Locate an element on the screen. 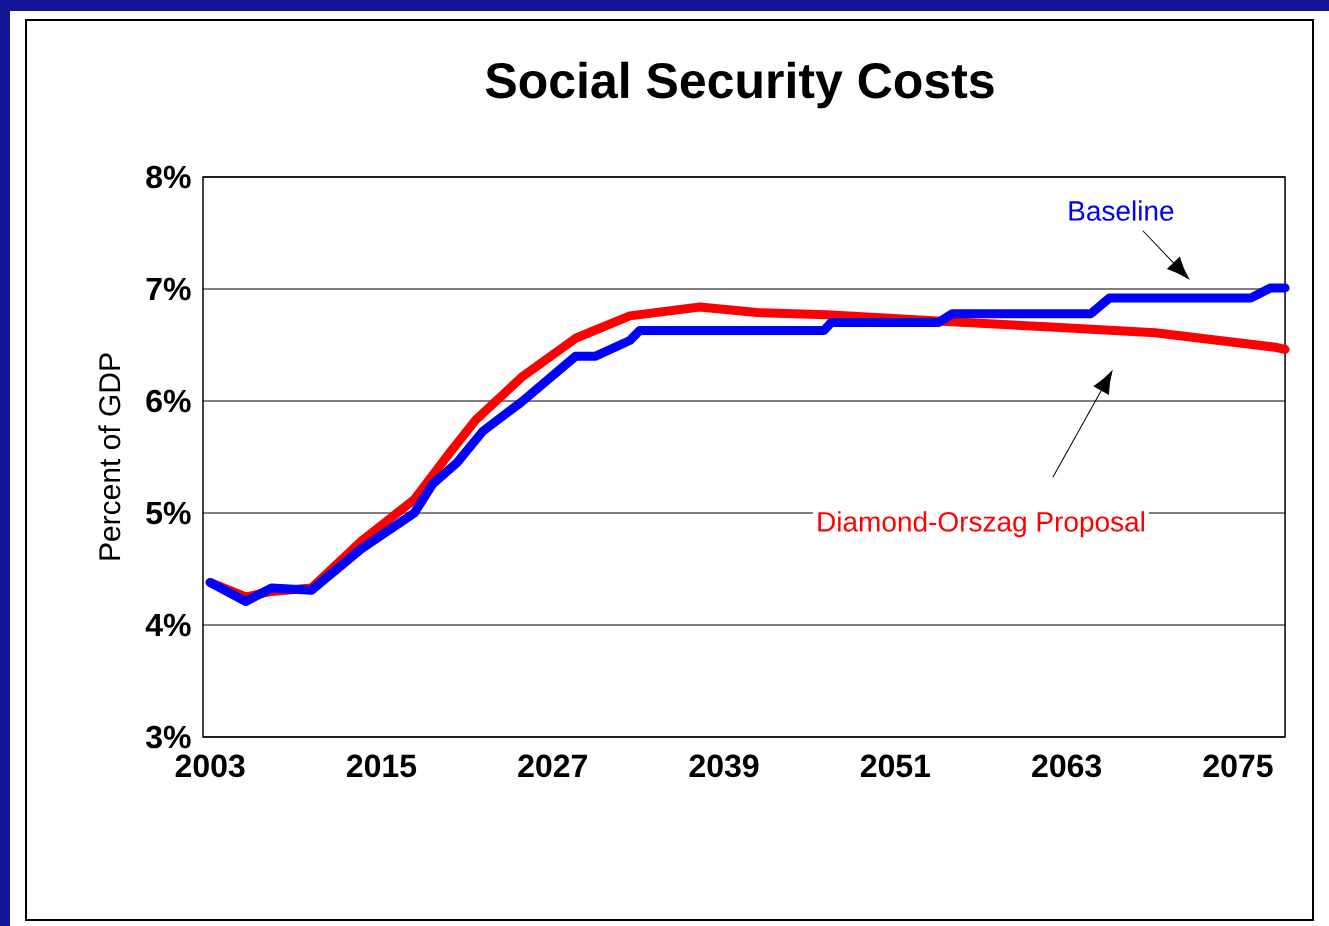 This screenshot has width=1329, height=926. text: Diamond-Orszag Proposal is located at coordinates (981, 524).